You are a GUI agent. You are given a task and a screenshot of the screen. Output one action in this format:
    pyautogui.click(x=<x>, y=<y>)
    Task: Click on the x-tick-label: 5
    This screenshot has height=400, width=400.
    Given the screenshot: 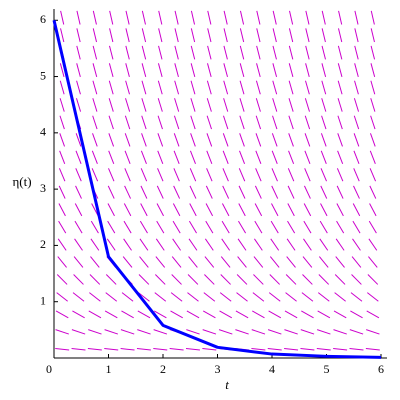 What is the action you would take?
    pyautogui.click(x=327, y=369)
    